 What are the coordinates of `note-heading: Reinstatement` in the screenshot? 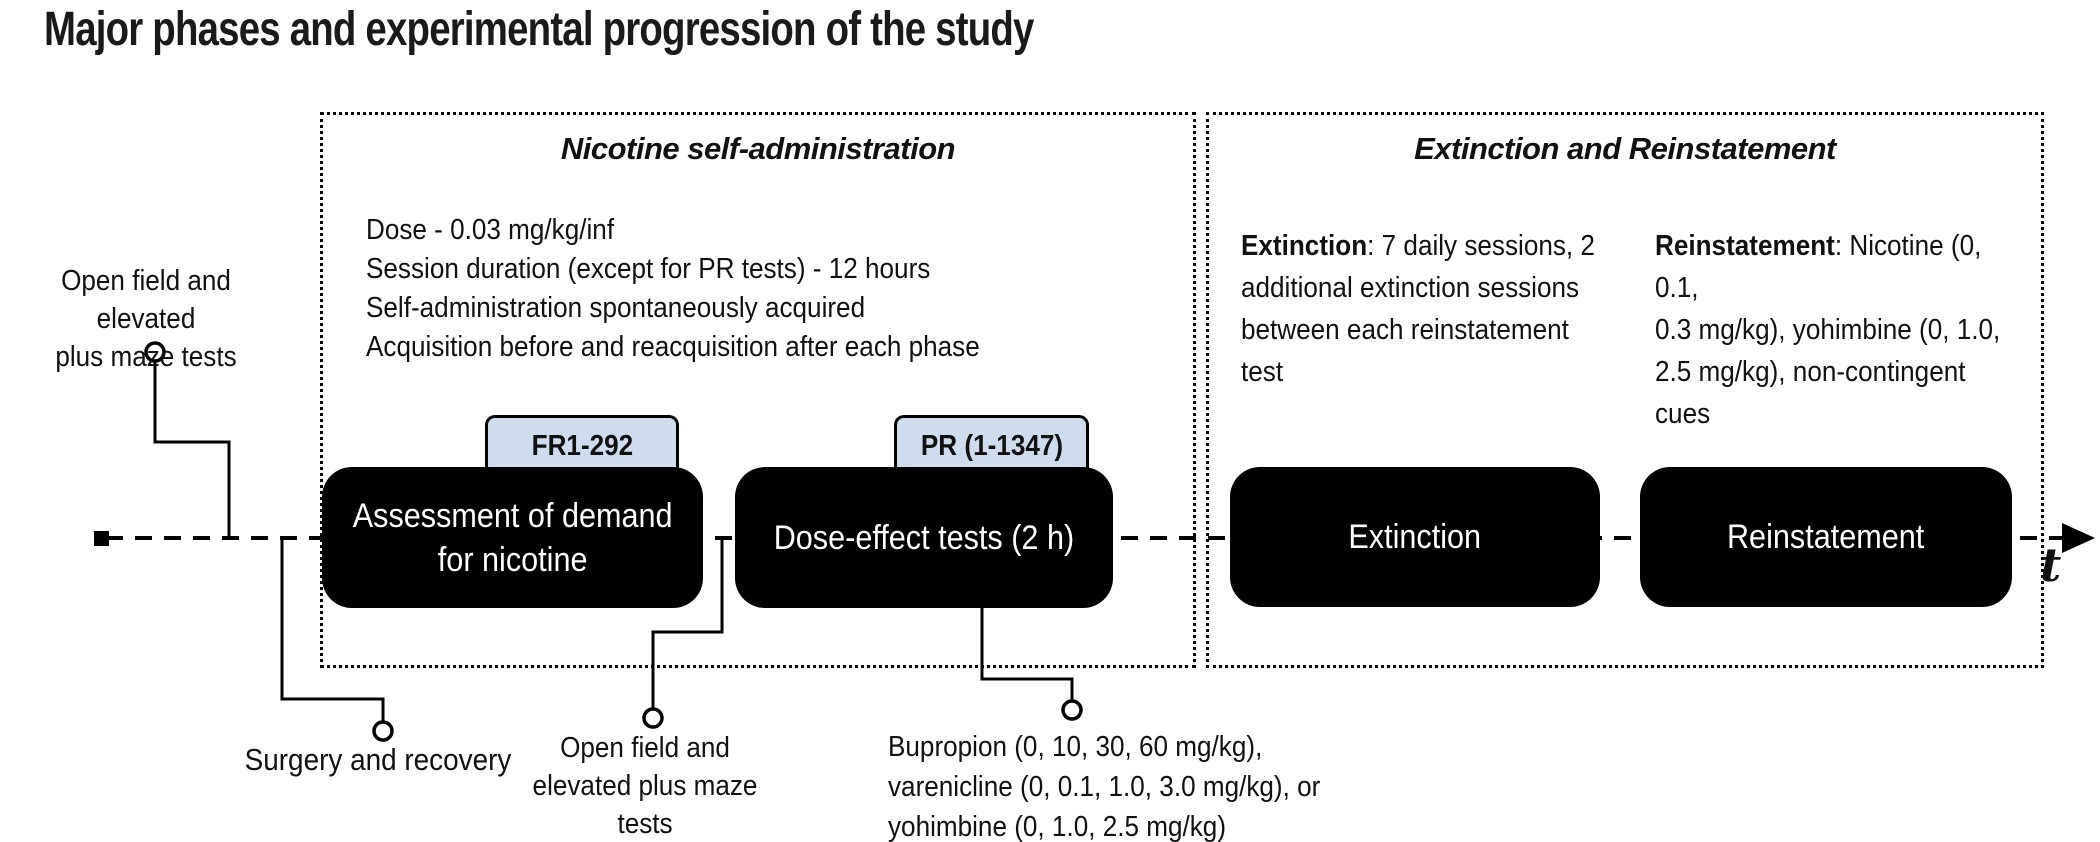 It's located at (1745, 246).